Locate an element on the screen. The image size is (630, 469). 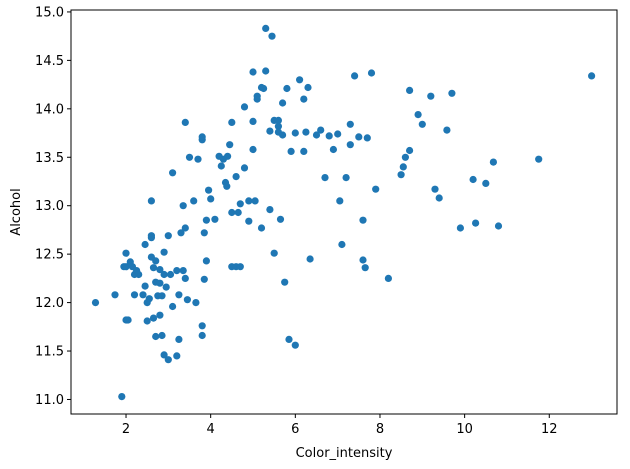
y-tick-label: 12.0 is located at coordinates (49, 303).